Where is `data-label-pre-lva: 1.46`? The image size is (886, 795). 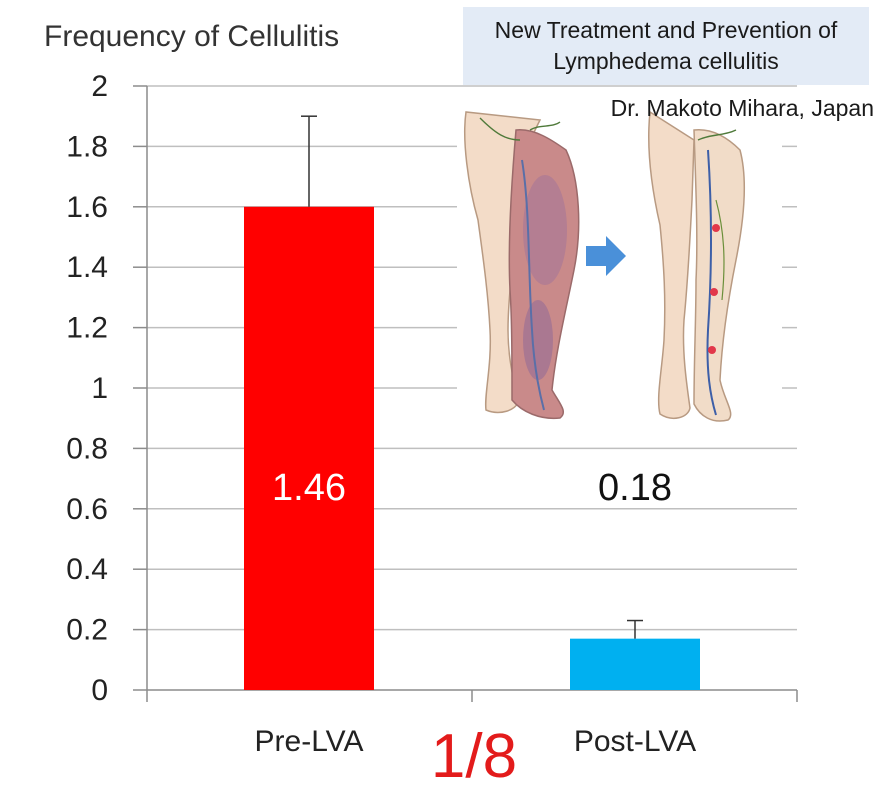 data-label-pre-lva: 1.46 is located at coordinates (309, 488).